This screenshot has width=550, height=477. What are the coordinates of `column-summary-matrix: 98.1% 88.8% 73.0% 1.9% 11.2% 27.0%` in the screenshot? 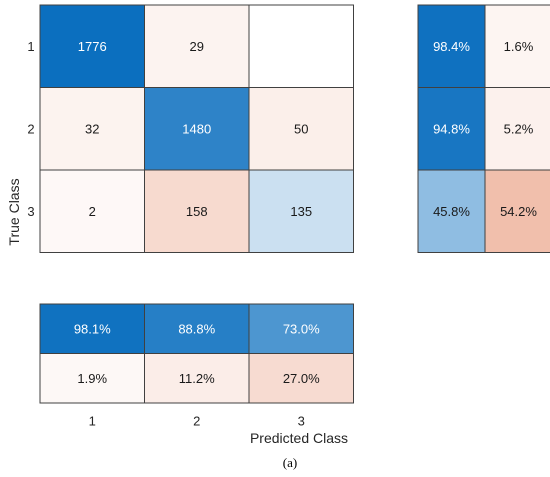 It's located at (196, 353).